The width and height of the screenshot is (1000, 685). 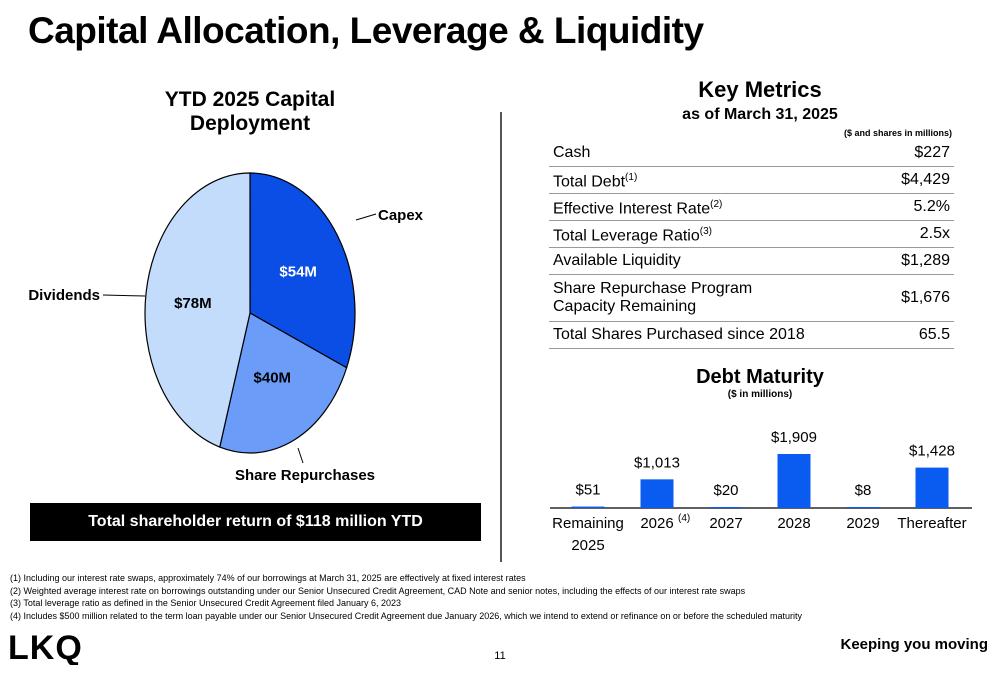 I want to click on x-tick-label: Thereafter, so click(x=931, y=523).